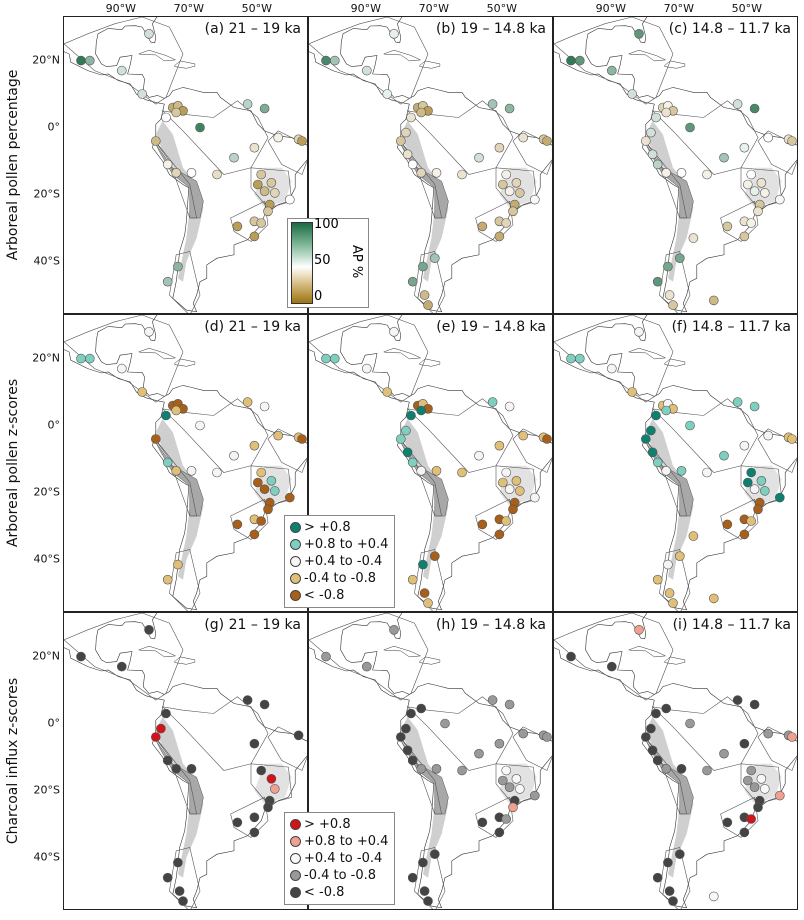 The height and width of the screenshot is (920, 804). What do you see at coordinates (13, 165) in the screenshot?
I see `row-label: Arboreal pollen percentage` at bounding box center [13, 165].